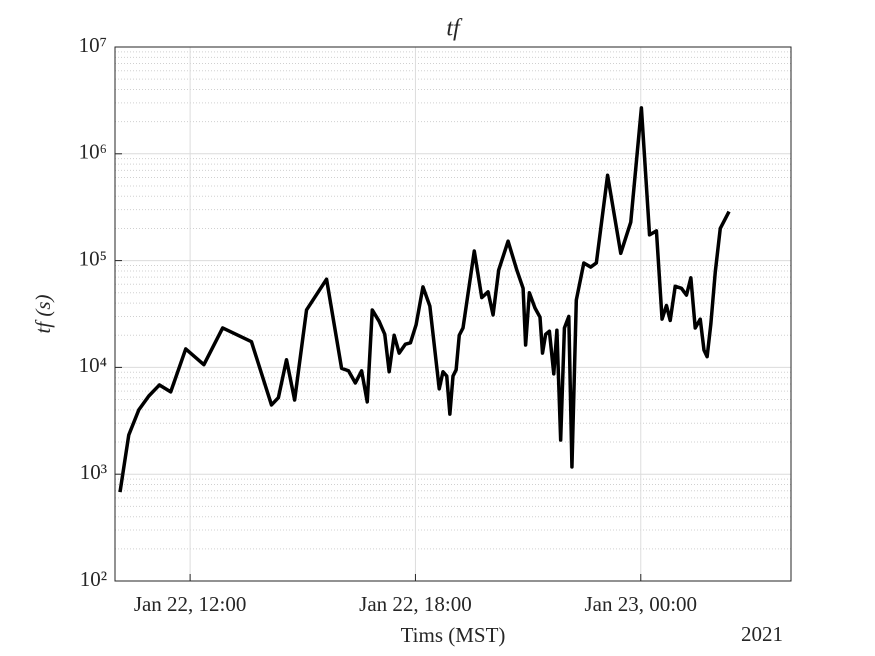 The height and width of the screenshot is (656, 875). I want to click on y-tick-label: 10⁶, so click(93, 152).